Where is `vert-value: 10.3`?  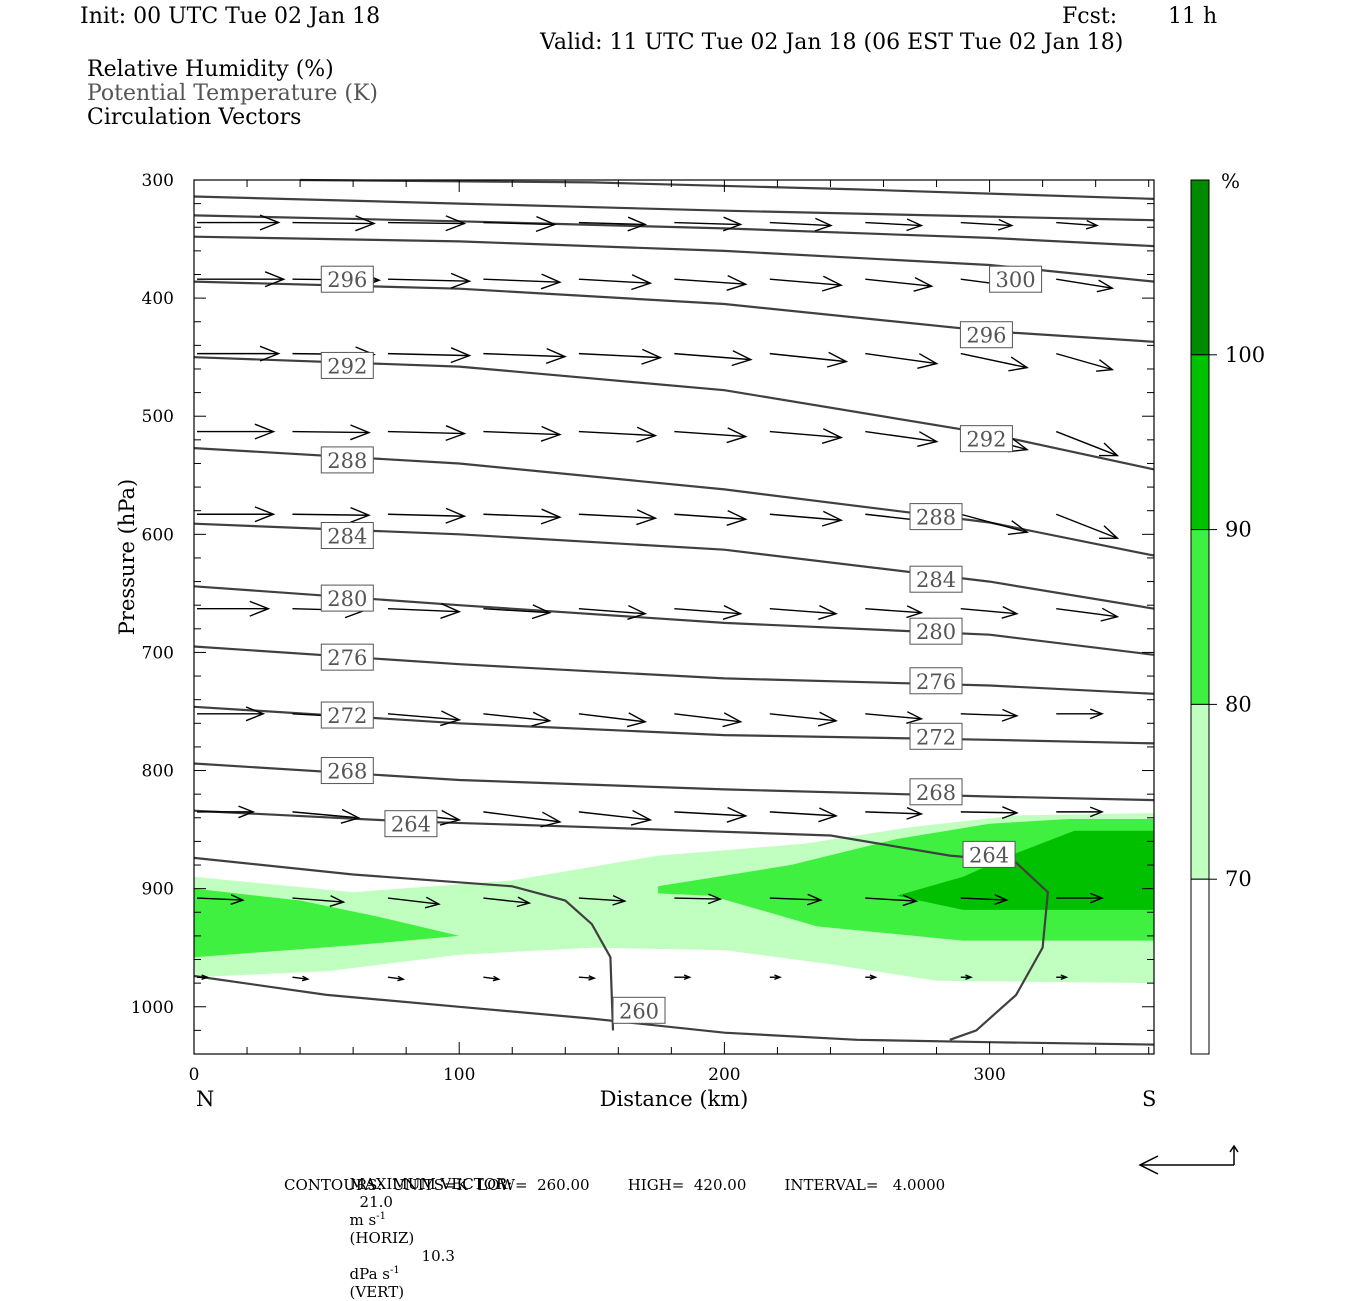
vert-value: 10.3 is located at coordinates (438, 1256).